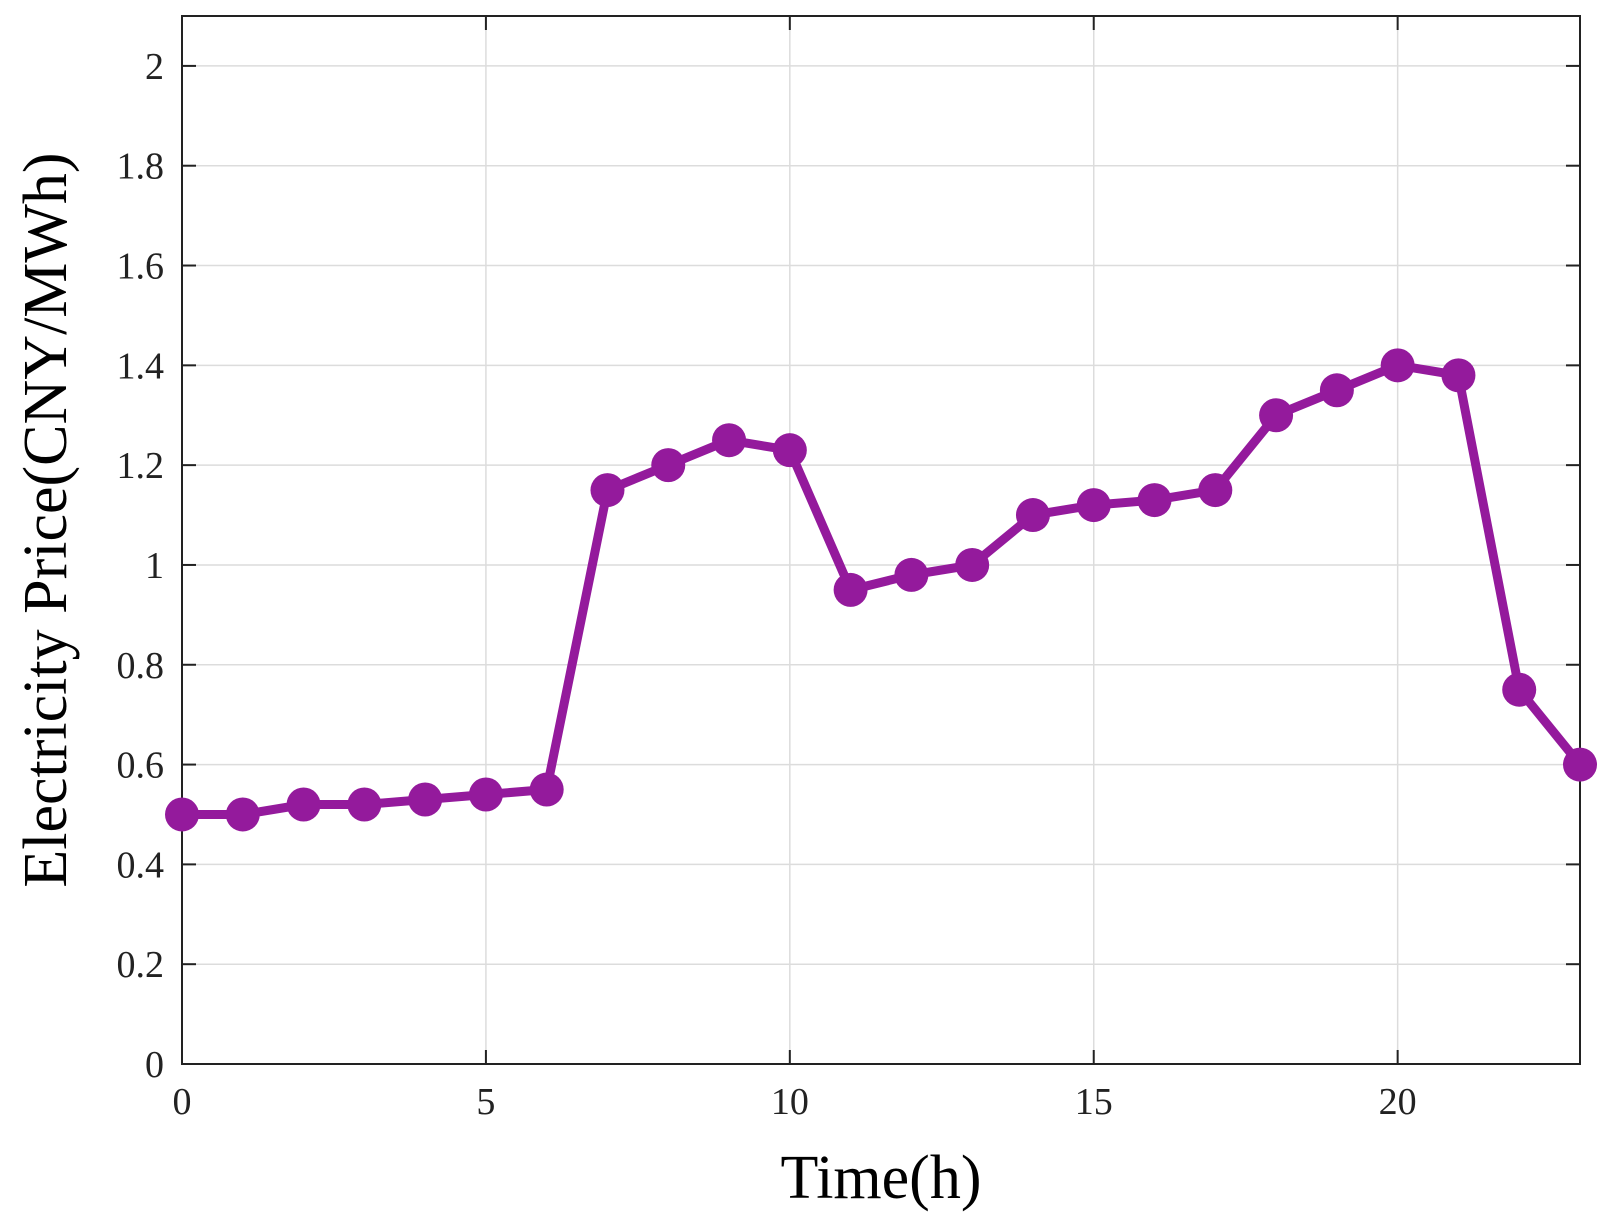 The width and height of the screenshot is (1601, 1216). I want to click on x-tick-label: 0, so click(182, 1102).